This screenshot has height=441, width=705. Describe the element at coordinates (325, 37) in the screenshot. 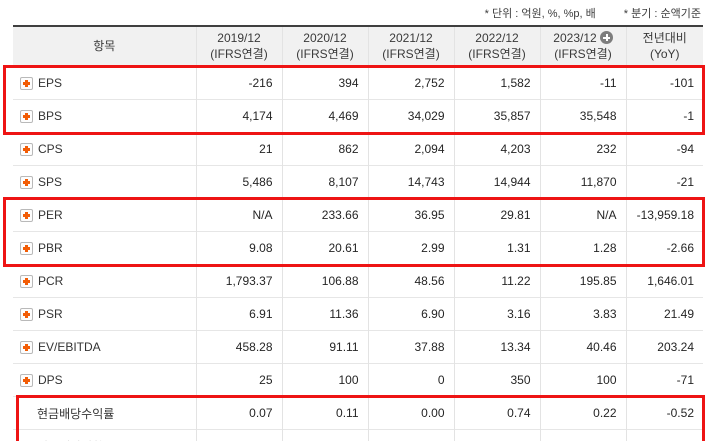

I see `period-label: 2020/12` at that location.